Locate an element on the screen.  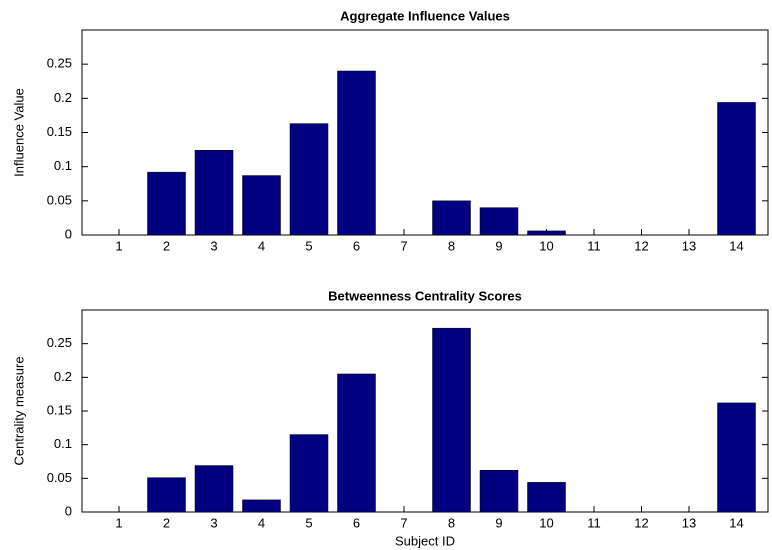
y-axis-label: Influence Value is located at coordinates (18, 132).